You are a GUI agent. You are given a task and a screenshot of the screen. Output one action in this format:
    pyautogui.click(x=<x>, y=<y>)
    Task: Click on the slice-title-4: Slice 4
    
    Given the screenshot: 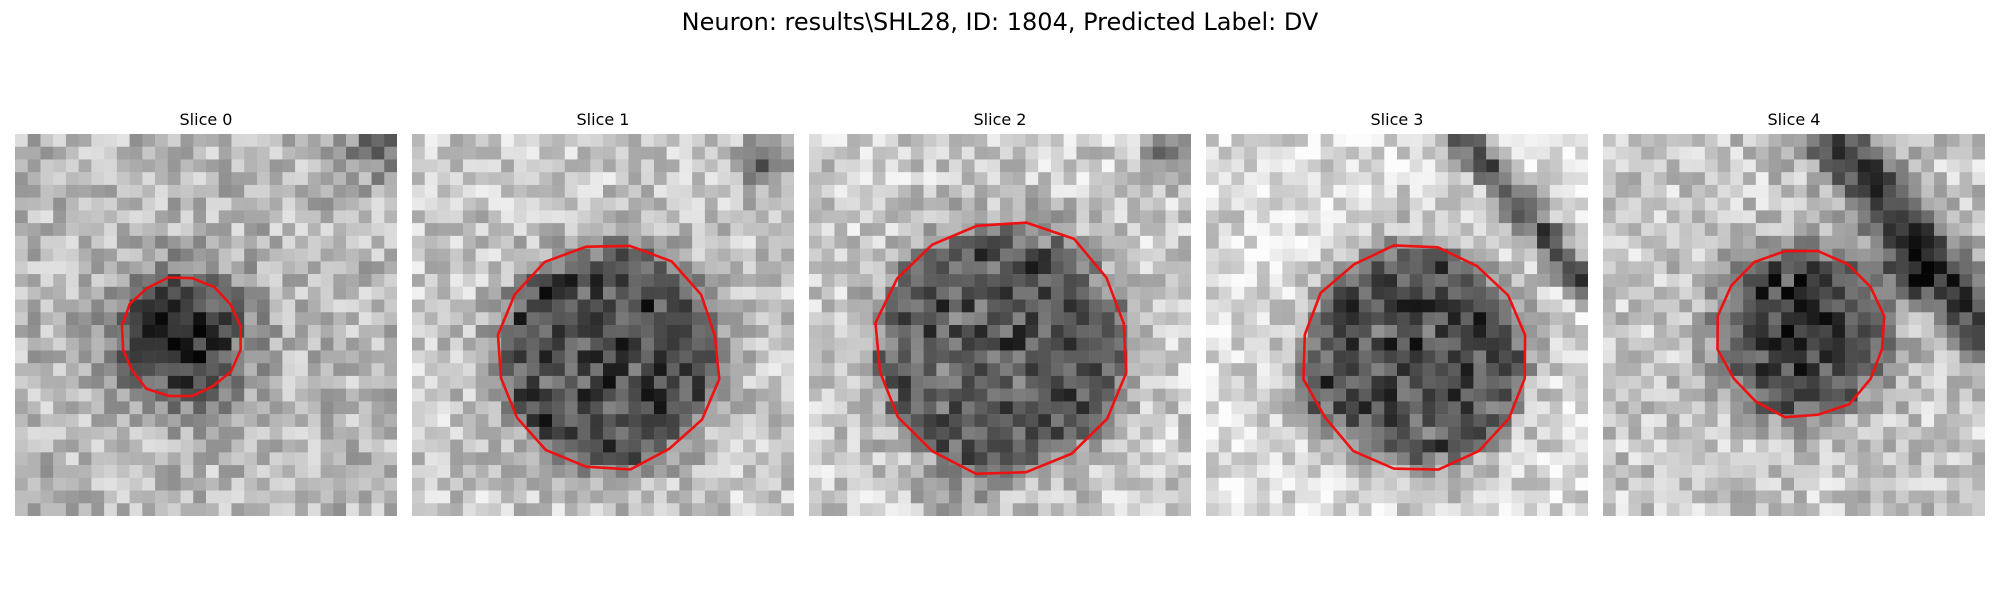 What is the action you would take?
    pyautogui.click(x=1794, y=119)
    